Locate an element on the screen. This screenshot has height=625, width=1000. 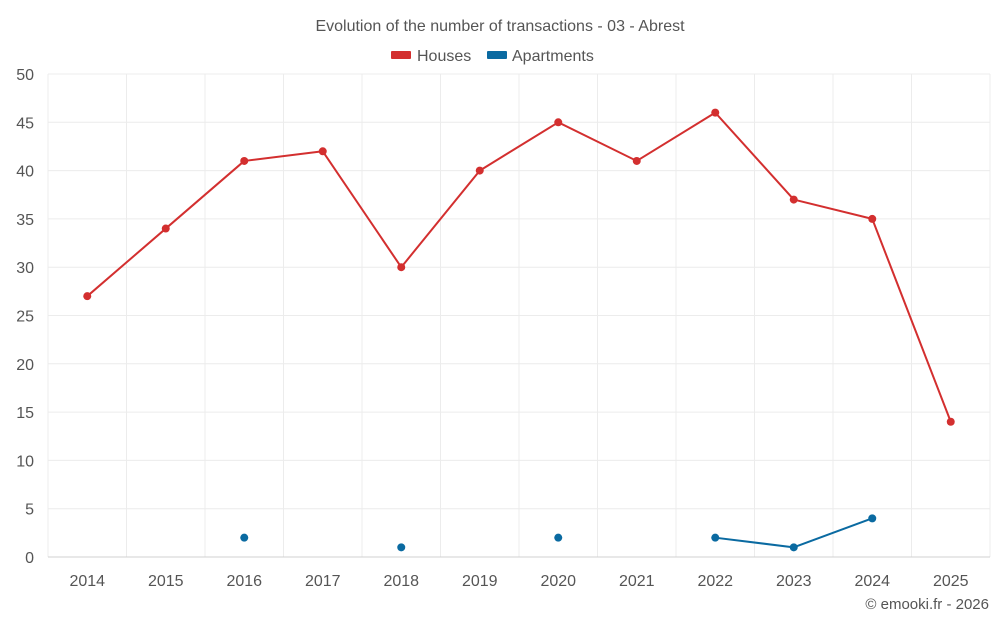
apartments-point-2024 is located at coordinates (872, 518).